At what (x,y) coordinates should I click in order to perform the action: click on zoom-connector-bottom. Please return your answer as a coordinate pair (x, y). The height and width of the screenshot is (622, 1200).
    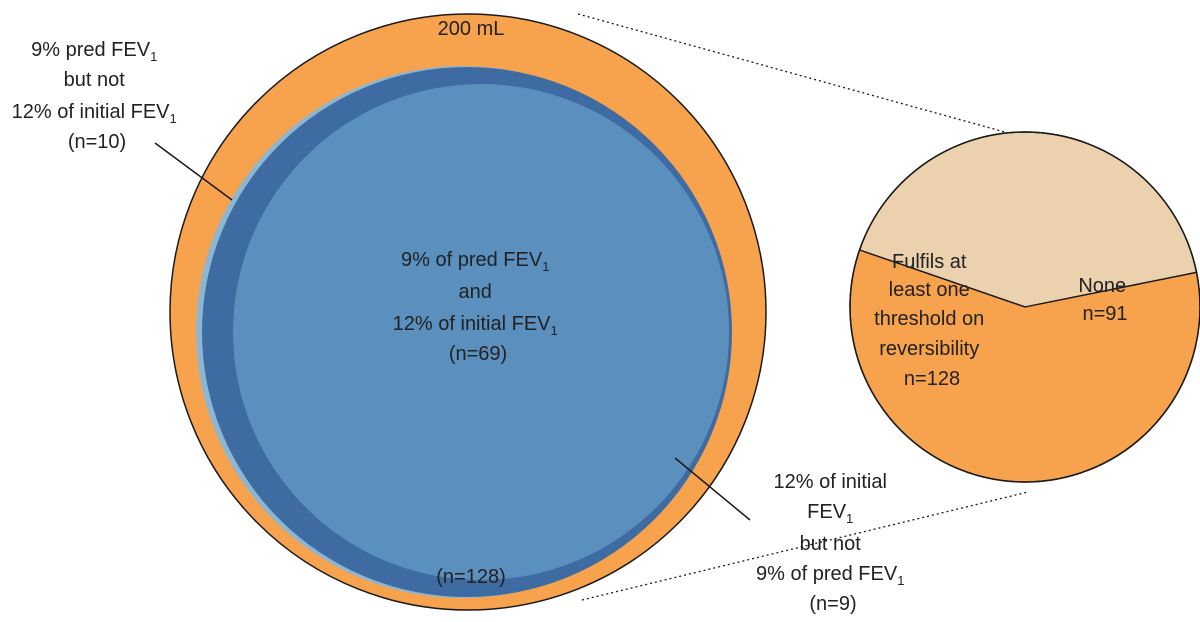
    Looking at the image, I should click on (805, 546).